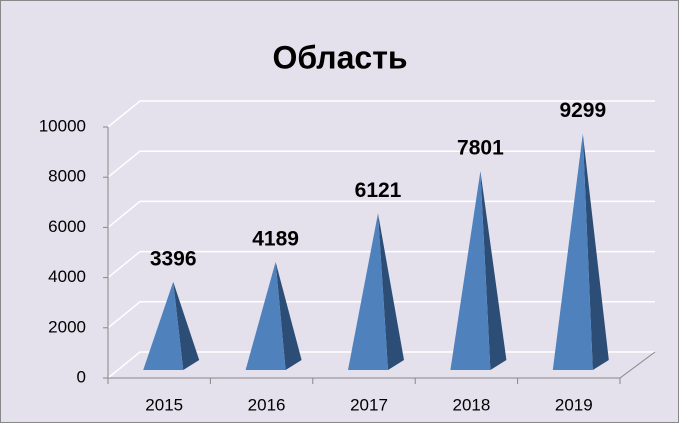 The image size is (679, 423). I want to click on y-tick-label: 6000, so click(67, 226).